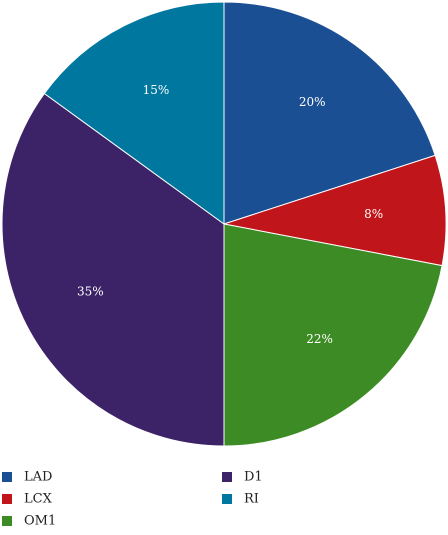 The image size is (448, 535). Describe the element at coordinates (227, 477) in the screenshot. I see `legend-swatch-d1` at that location.